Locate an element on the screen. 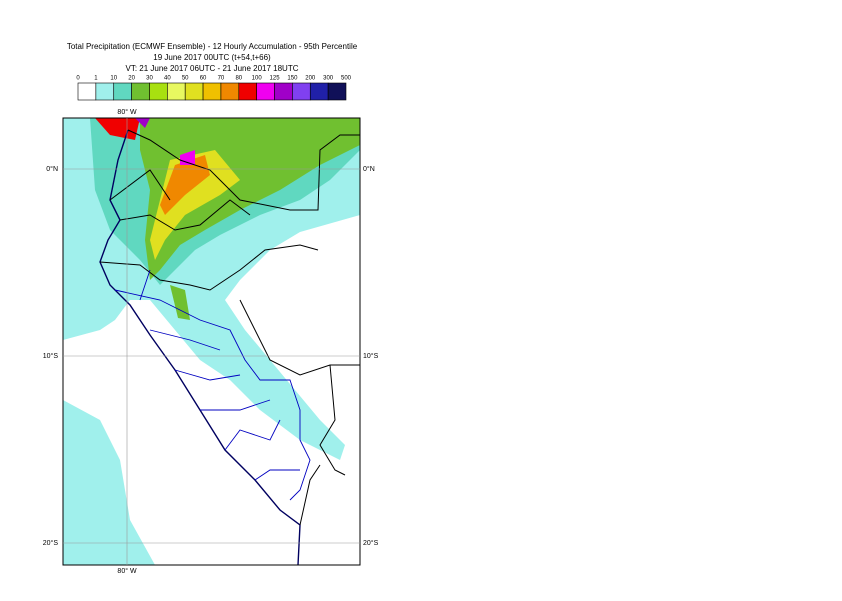 This screenshot has height=601, width=842. colorbar: 0 1 10 20 30 40 50 60 70 80 100 125 150 200 300 500 is located at coordinates (214, 88).